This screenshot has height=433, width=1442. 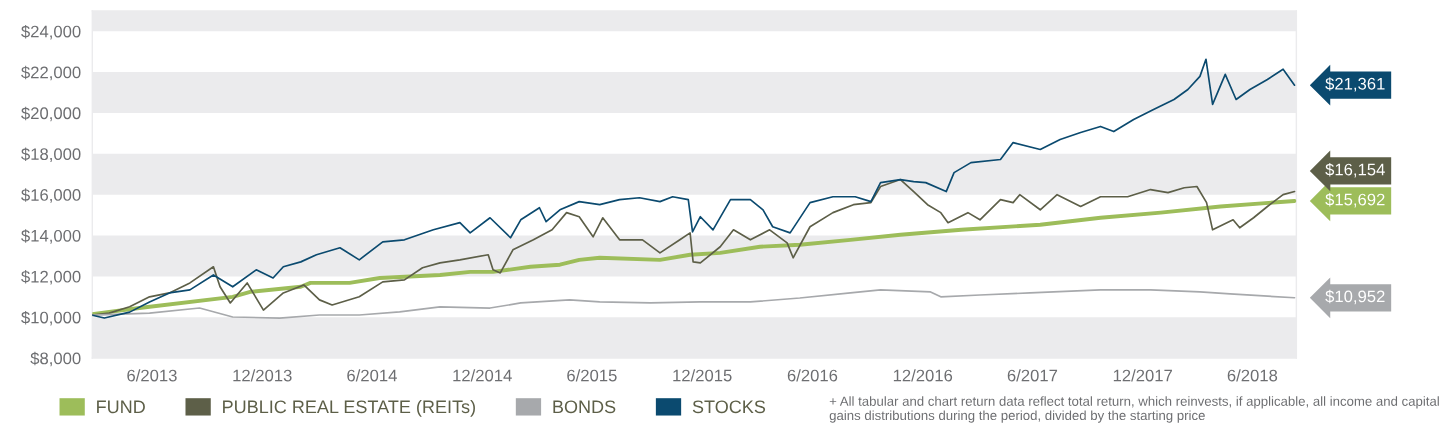 I want to click on legend-label: STOCKS, so click(x=729, y=407).